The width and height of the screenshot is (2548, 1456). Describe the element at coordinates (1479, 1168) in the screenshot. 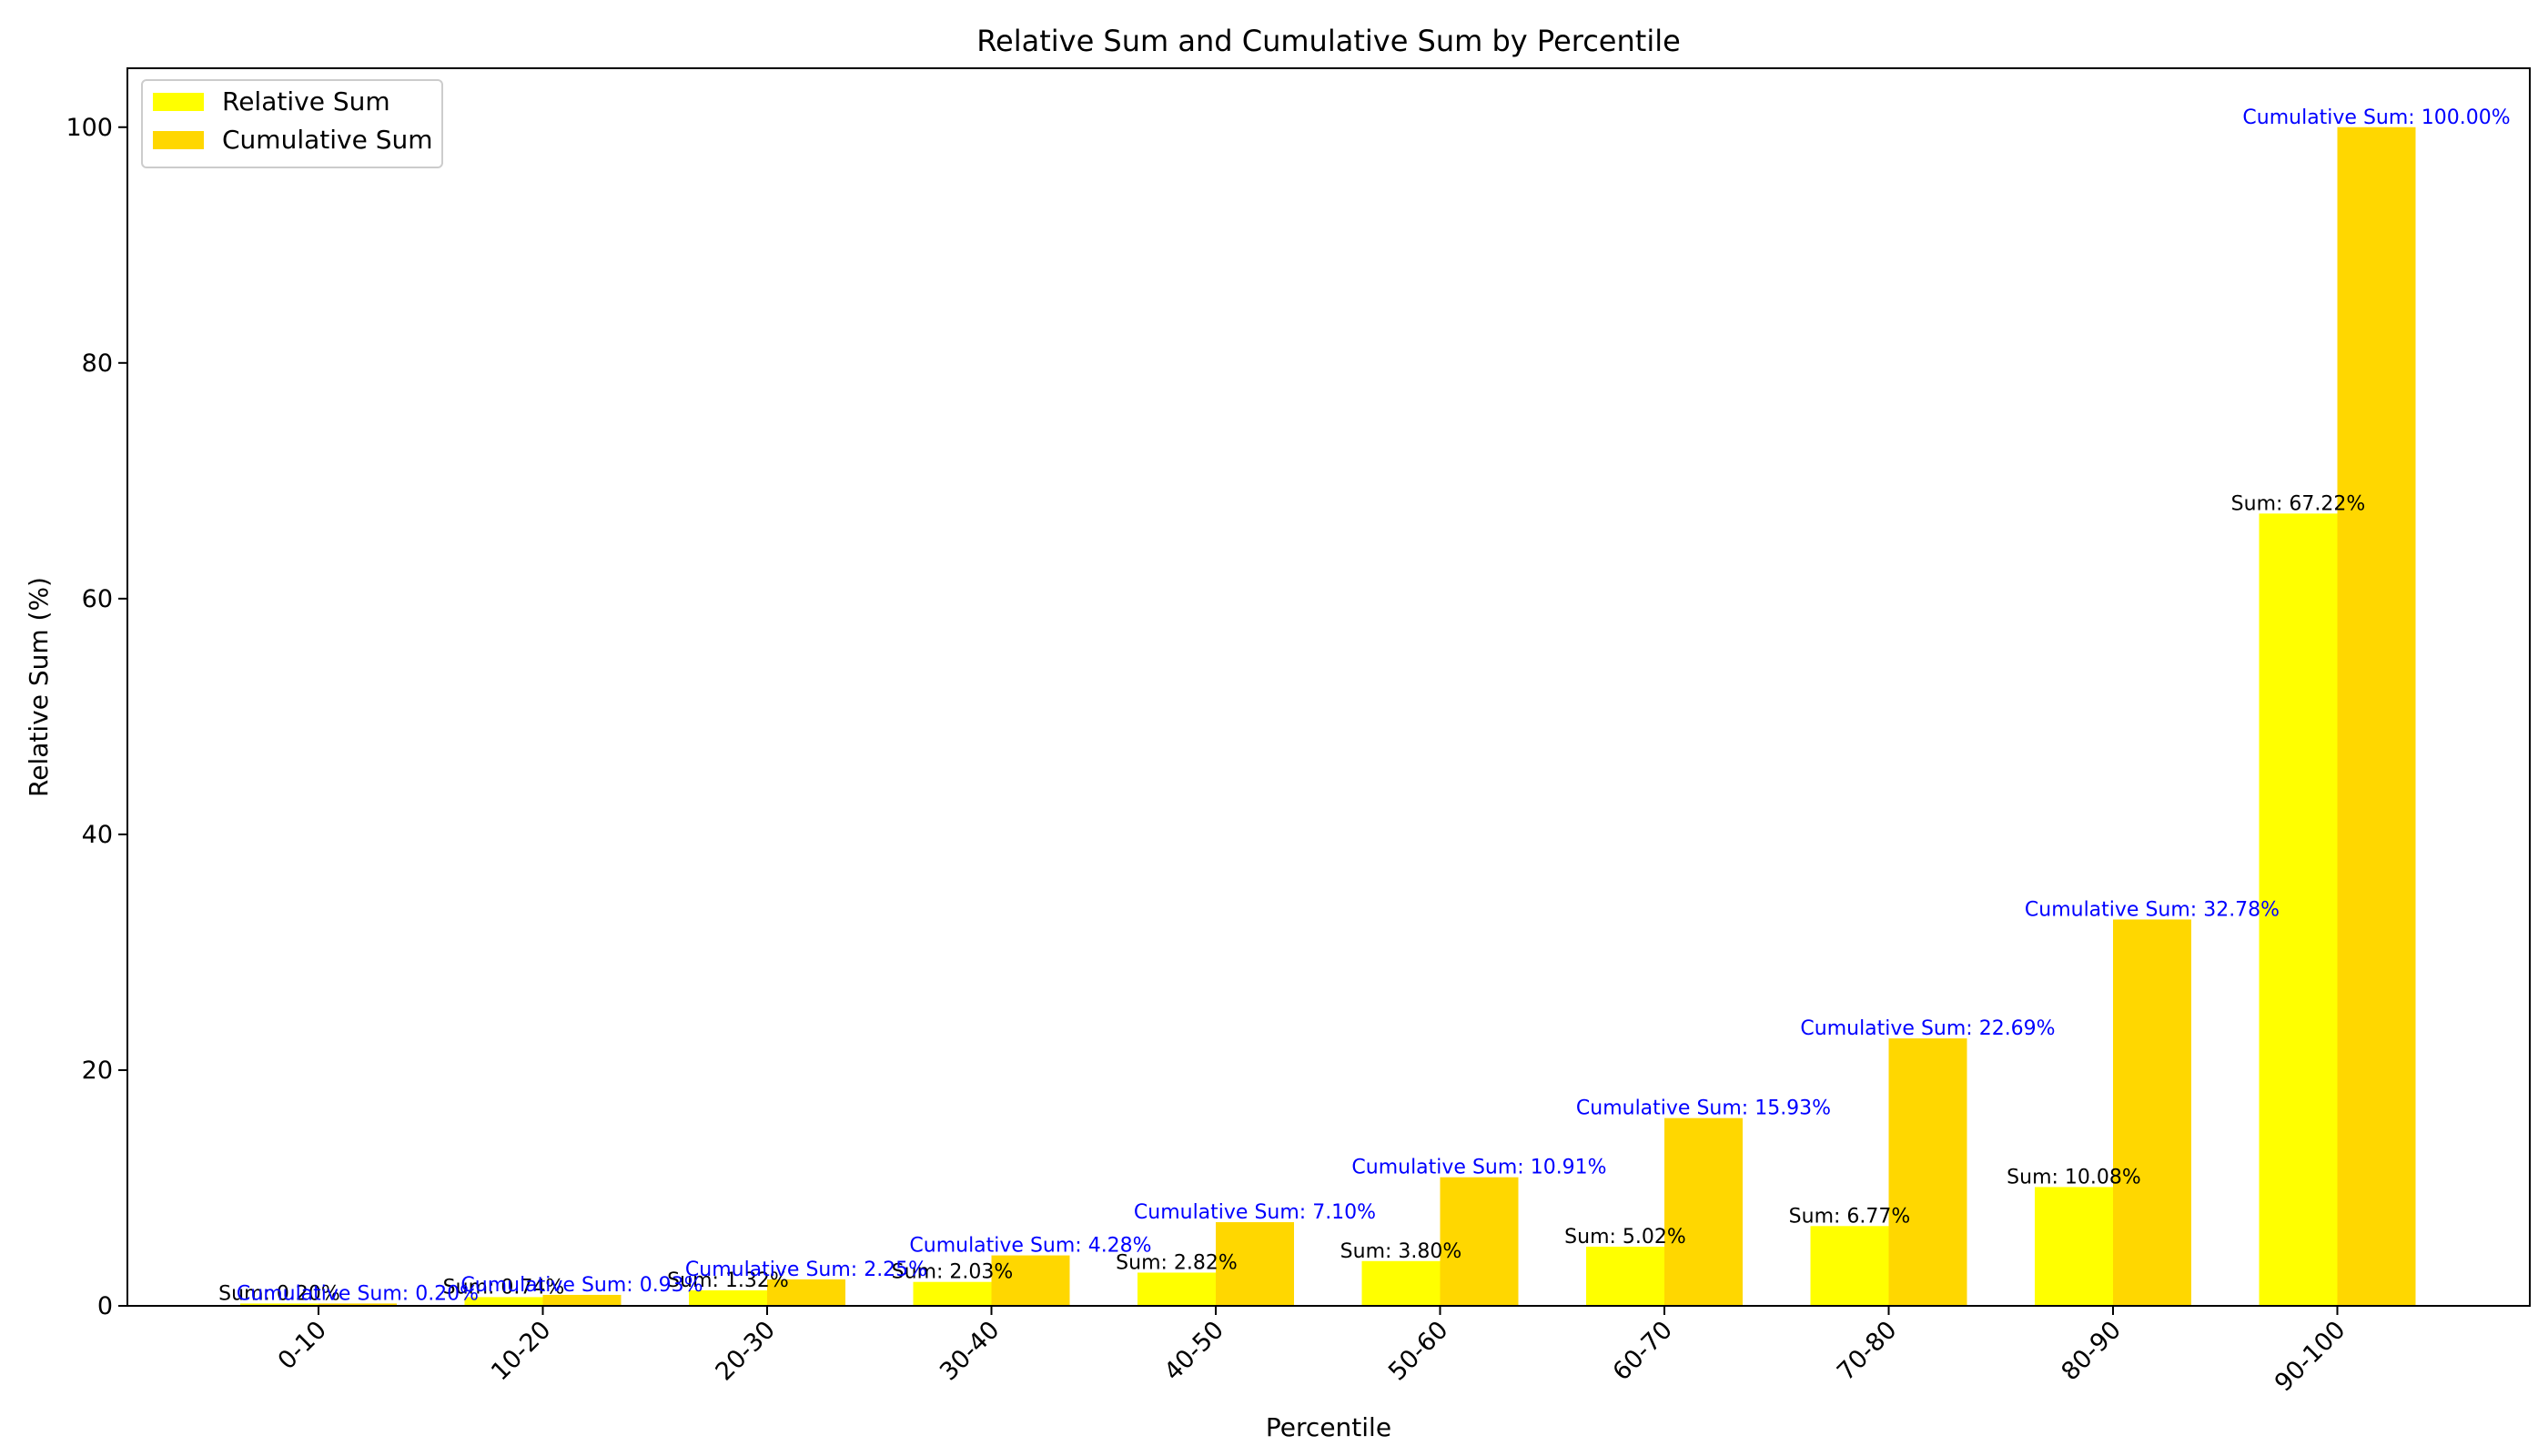

I see `cumulative-sum-label-50-60: Cumulative Sum: 10.91%` at that location.